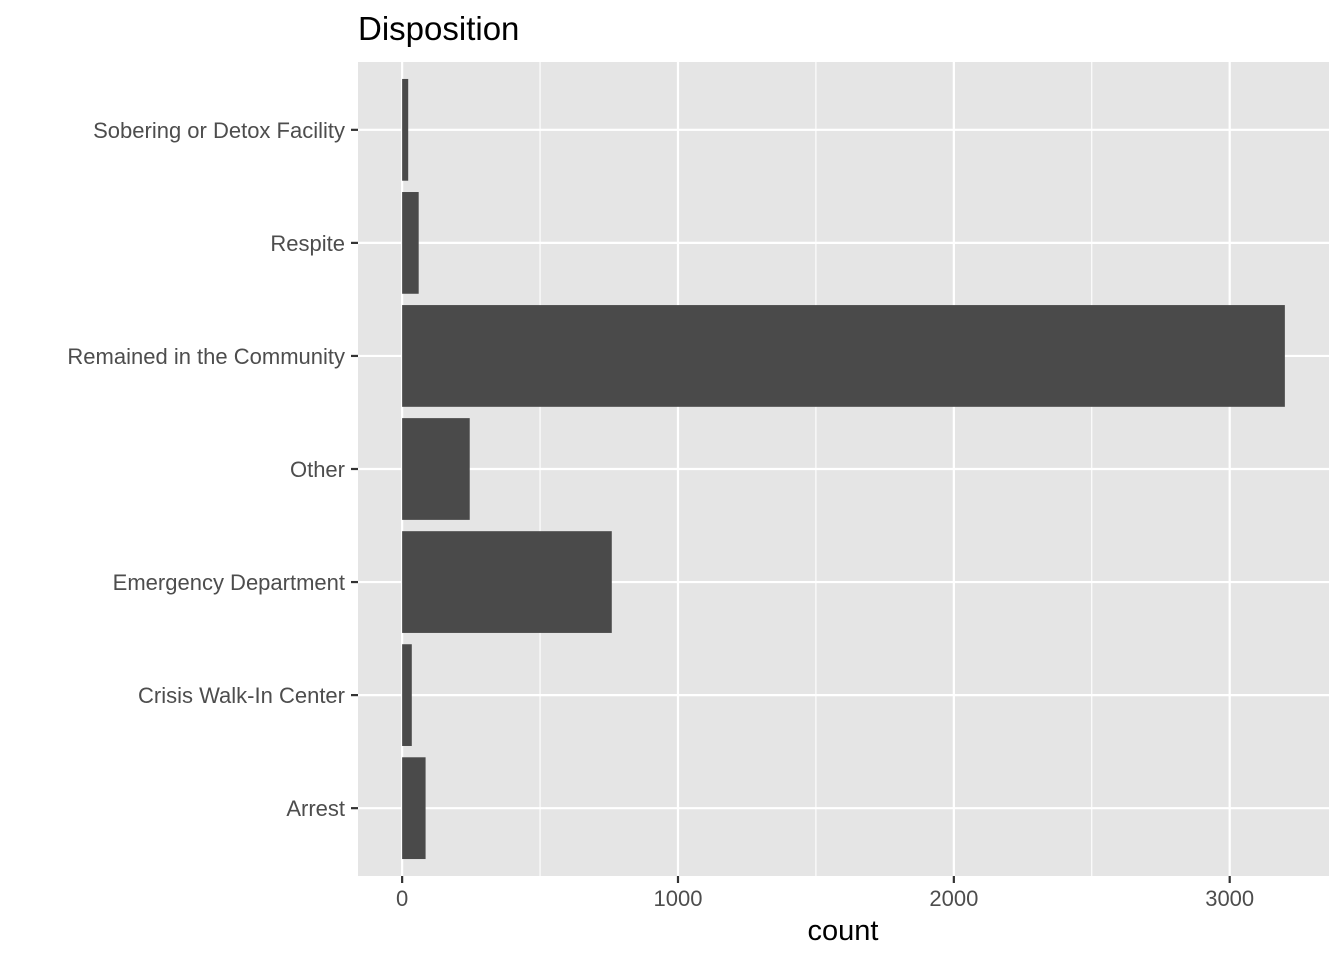 The width and height of the screenshot is (1344, 960). What do you see at coordinates (414, 808) in the screenshot?
I see `bar-arrest` at bounding box center [414, 808].